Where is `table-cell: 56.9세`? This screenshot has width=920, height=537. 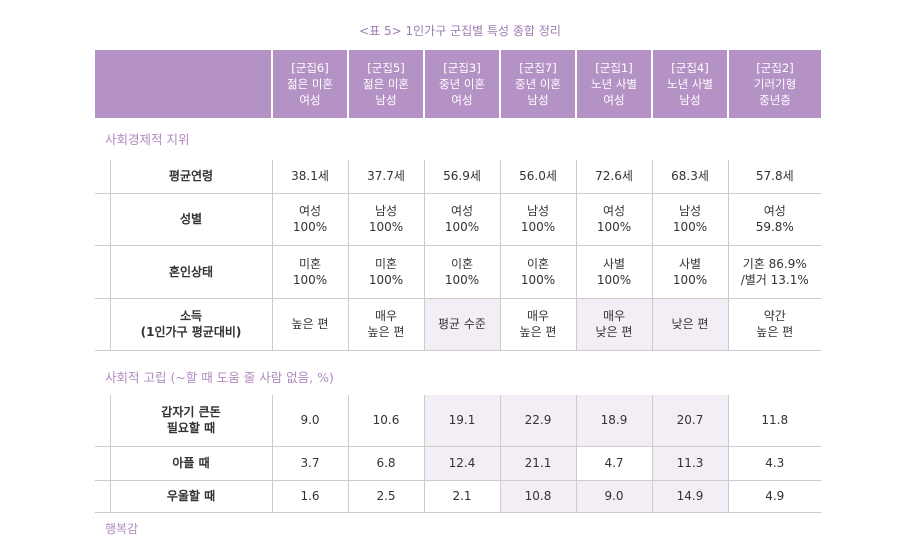
table-cell: 56.9세 is located at coordinates (461, 177).